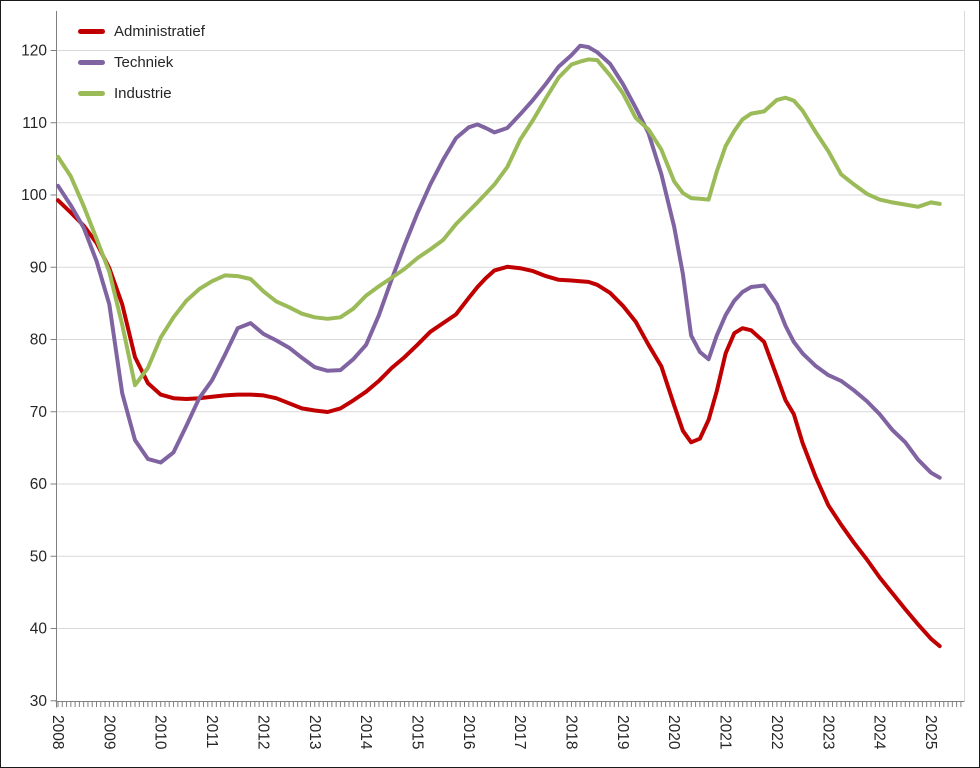 The width and height of the screenshot is (980, 768). I want to click on x-tick-label-2018: 2018, so click(571, 732).